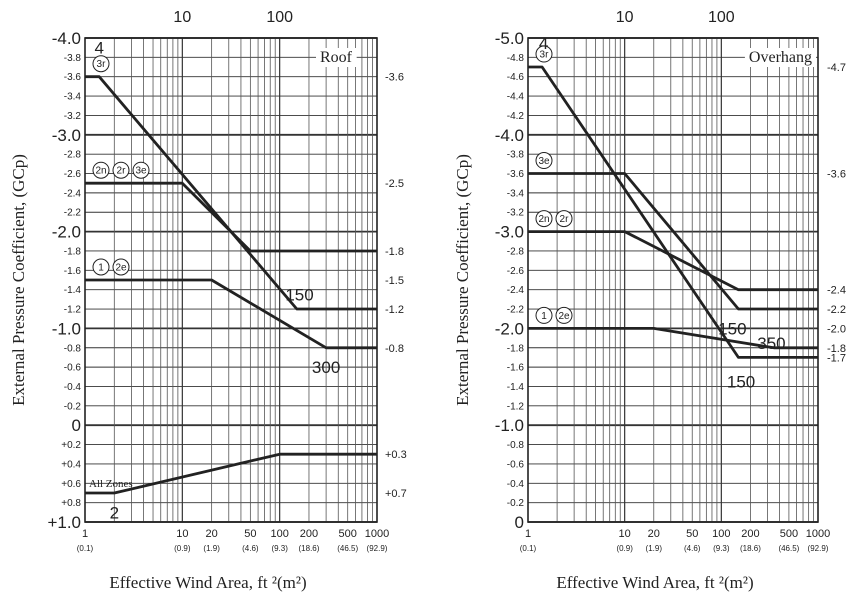 Image resolution: width=849 pixels, height=600 pixels. Describe the element at coordinates (66, 328) in the screenshot. I see `y-tick-label: -1.0` at that location.